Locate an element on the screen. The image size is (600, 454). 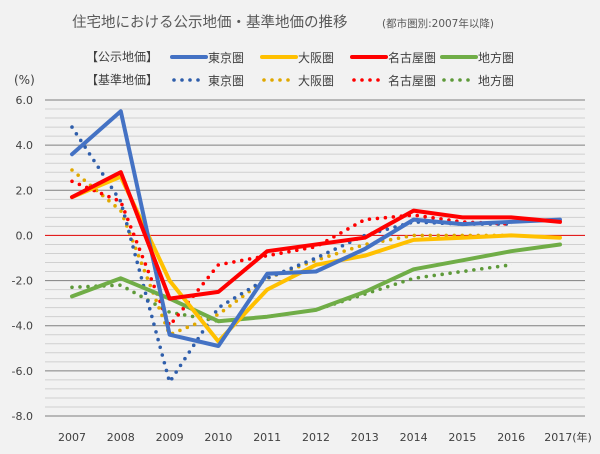
x-tick-label: 2012 is located at coordinates (316, 437).